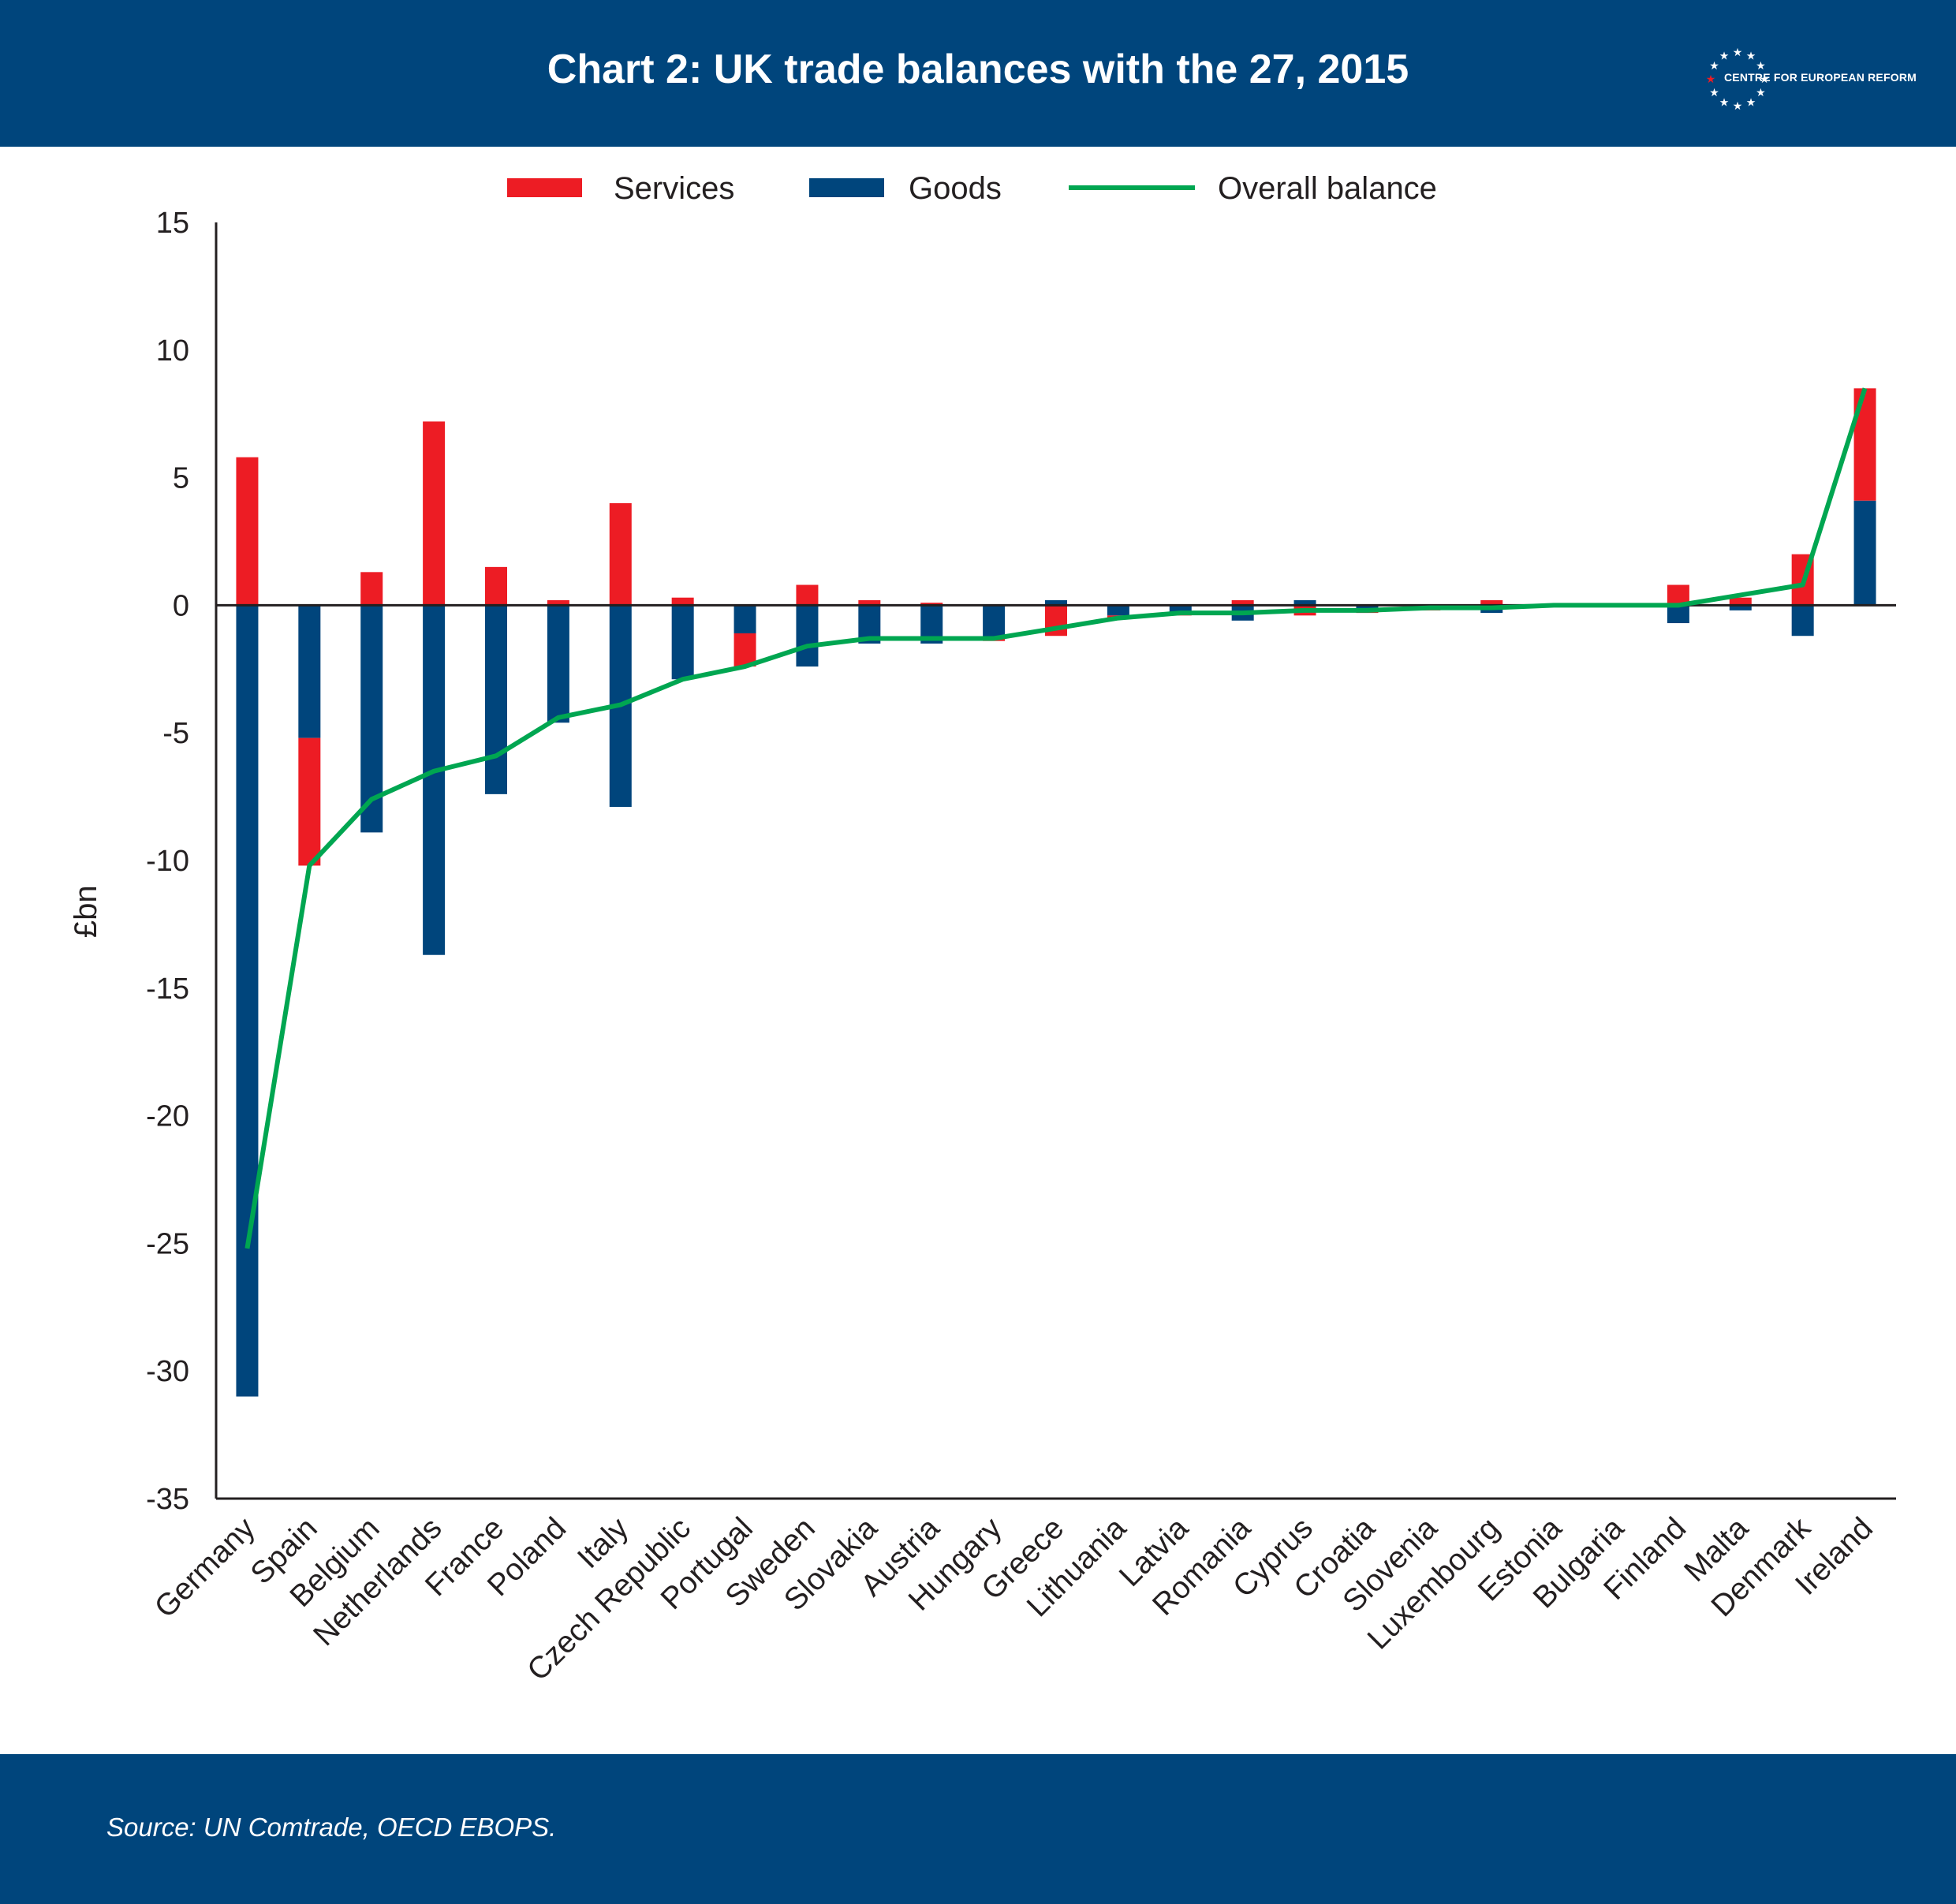 The width and height of the screenshot is (1956, 1904). I want to click on legend-swatch-services, so click(544, 187).